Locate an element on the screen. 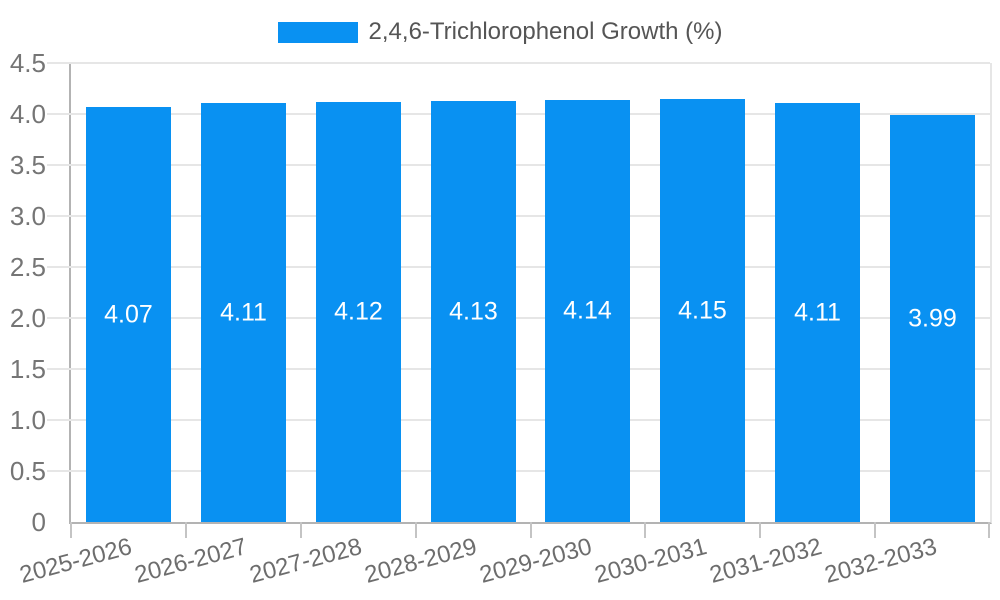 The width and height of the screenshot is (1000, 600). bar-value-label: 4.14 is located at coordinates (587, 310).